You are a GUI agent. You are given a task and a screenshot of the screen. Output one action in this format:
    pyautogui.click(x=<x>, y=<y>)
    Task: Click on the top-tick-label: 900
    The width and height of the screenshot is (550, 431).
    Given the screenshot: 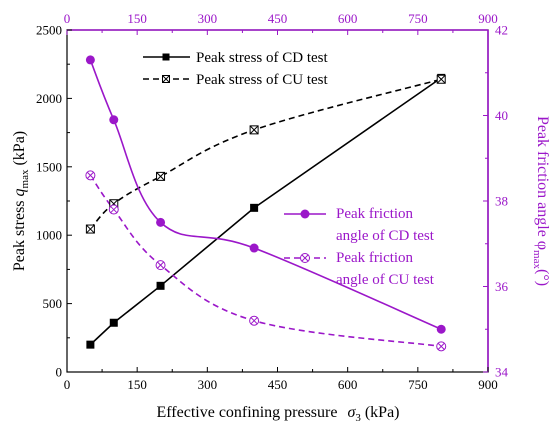 What is the action you would take?
    pyautogui.click(x=488, y=18)
    